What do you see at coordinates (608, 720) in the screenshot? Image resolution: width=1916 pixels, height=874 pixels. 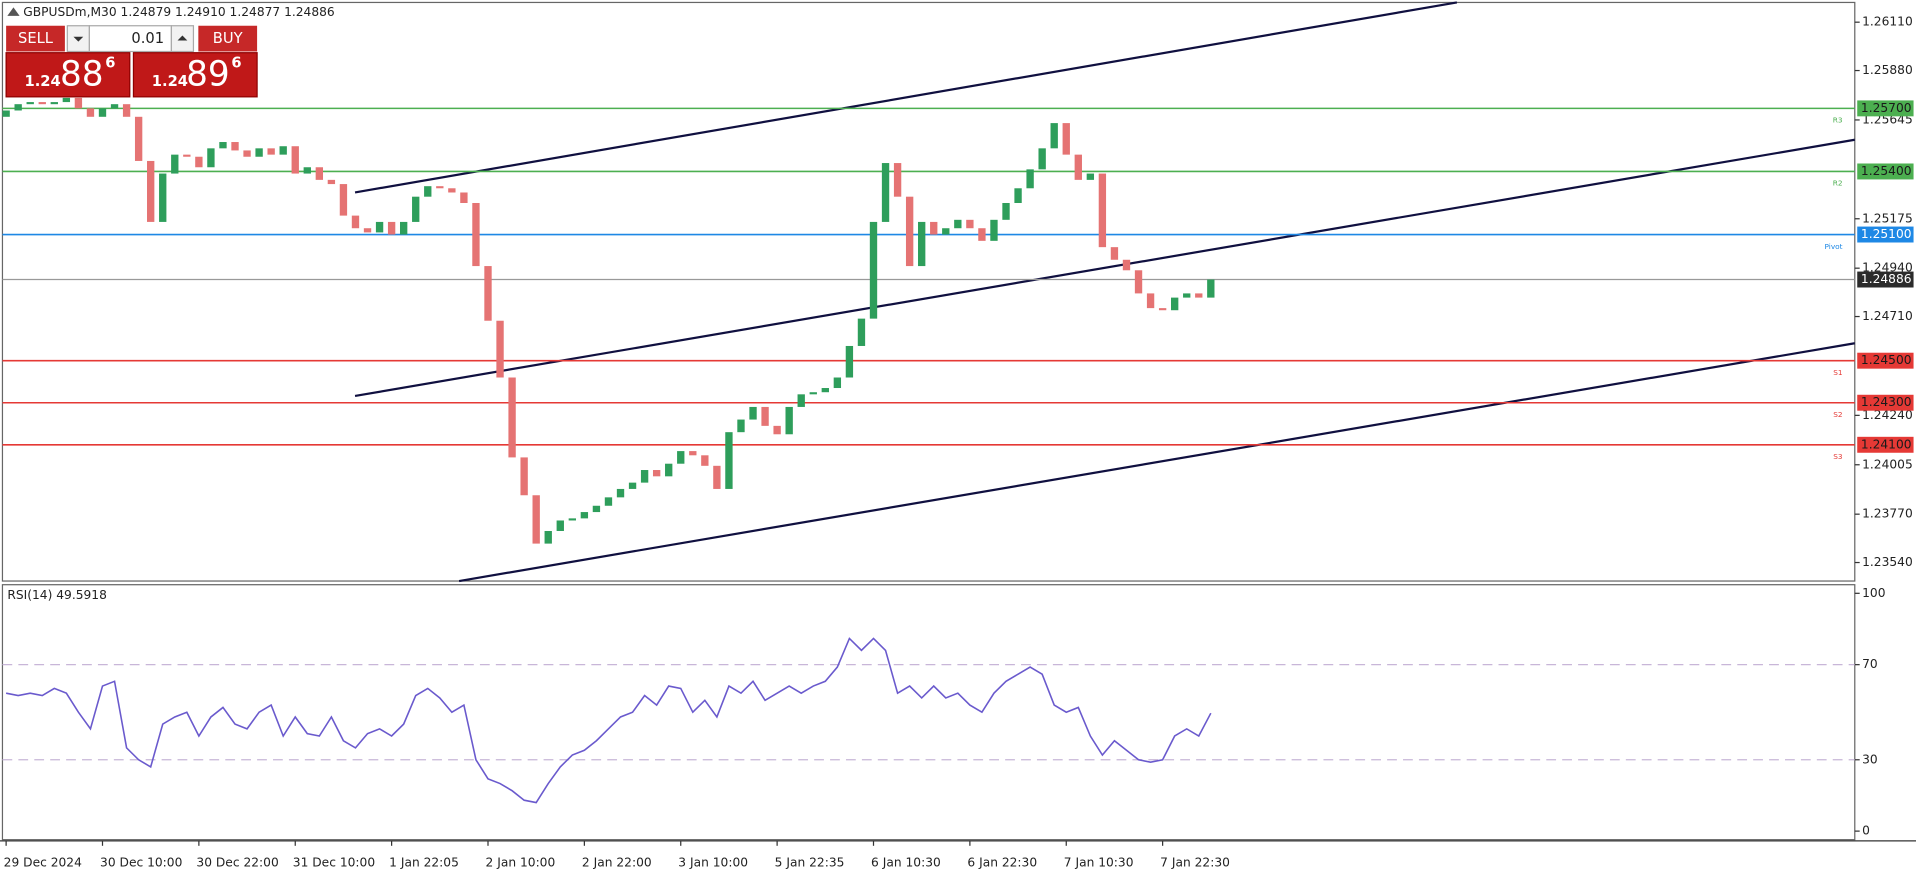 I see `rsi-line` at bounding box center [608, 720].